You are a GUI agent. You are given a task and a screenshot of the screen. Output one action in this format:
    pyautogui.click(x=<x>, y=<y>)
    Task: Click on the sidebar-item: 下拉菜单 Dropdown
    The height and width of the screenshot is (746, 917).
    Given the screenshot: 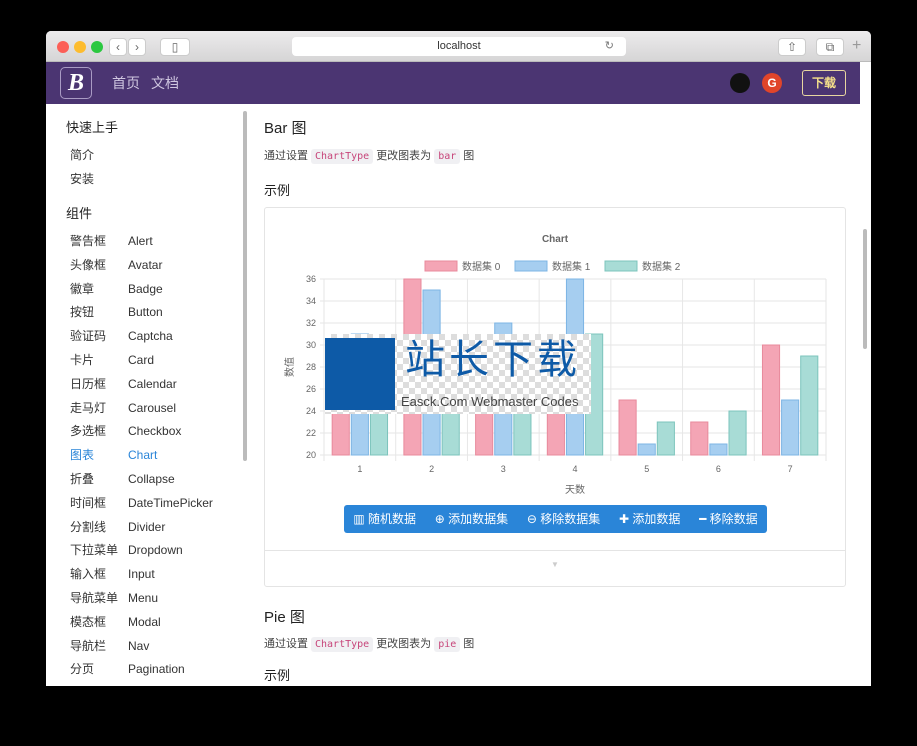 What is the action you would take?
    pyautogui.click(x=126, y=550)
    